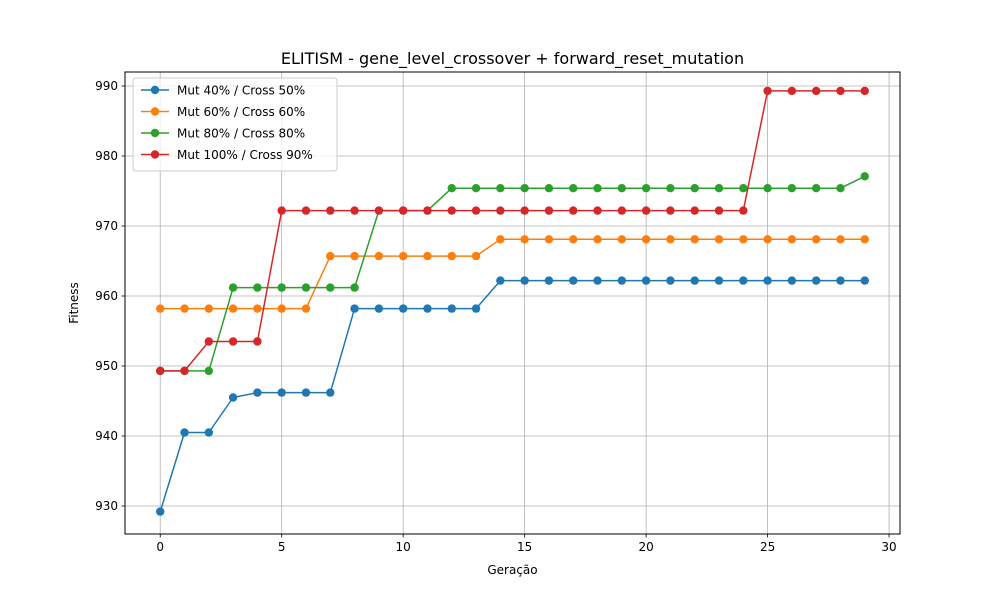 The width and height of the screenshot is (1000, 600). What do you see at coordinates (241, 91) in the screenshot?
I see `legend-label: Mut 40% / Cross 50%` at bounding box center [241, 91].